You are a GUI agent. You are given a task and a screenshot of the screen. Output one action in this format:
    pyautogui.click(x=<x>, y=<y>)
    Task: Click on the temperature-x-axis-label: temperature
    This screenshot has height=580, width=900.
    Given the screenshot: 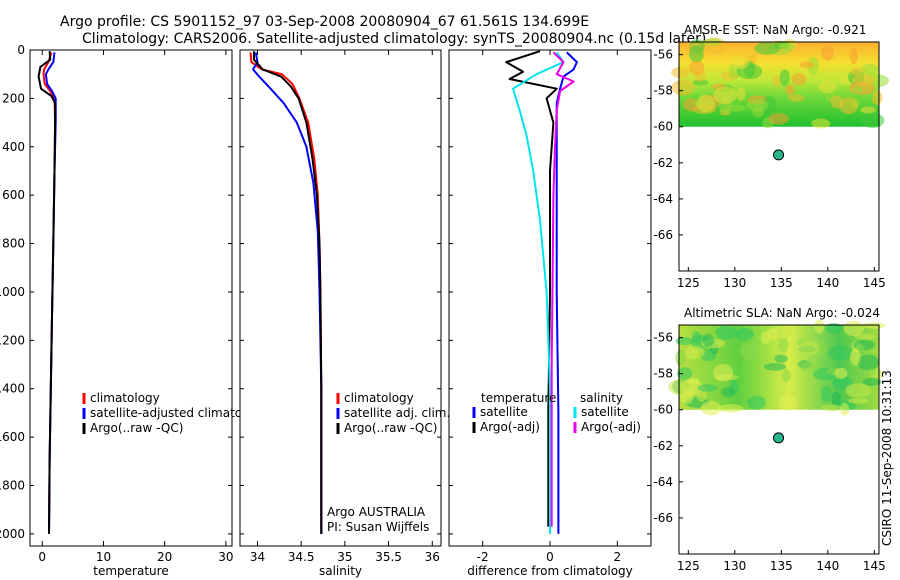 What is the action you would take?
    pyautogui.click(x=130, y=571)
    